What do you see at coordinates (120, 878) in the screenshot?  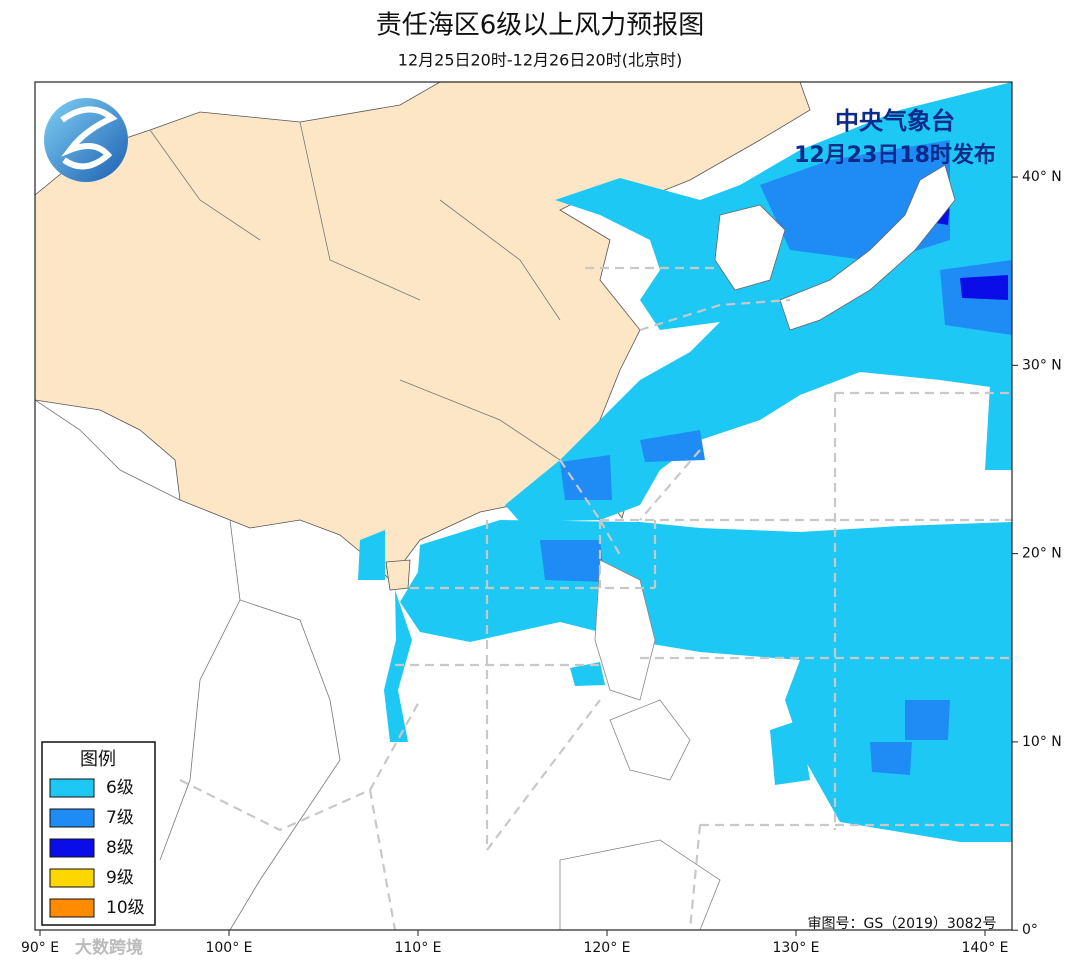 I see `legend-label: 9级` at bounding box center [120, 878].